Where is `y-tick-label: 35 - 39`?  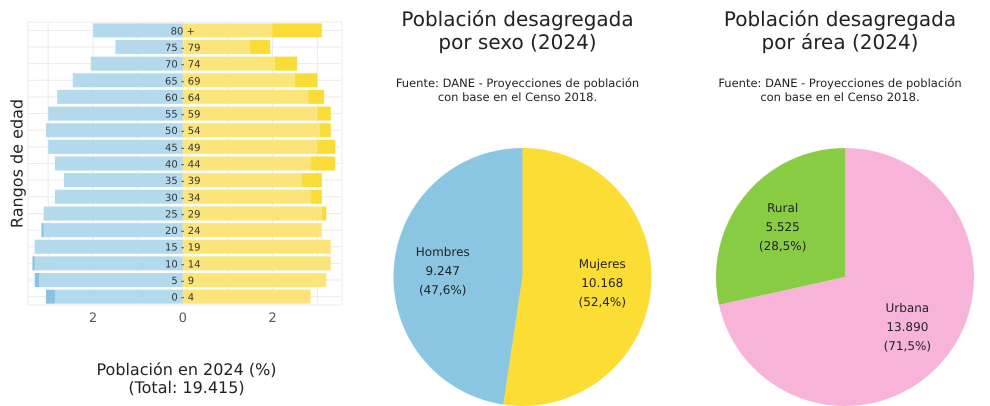
y-tick-label: 35 - 39 is located at coordinates (182, 182).